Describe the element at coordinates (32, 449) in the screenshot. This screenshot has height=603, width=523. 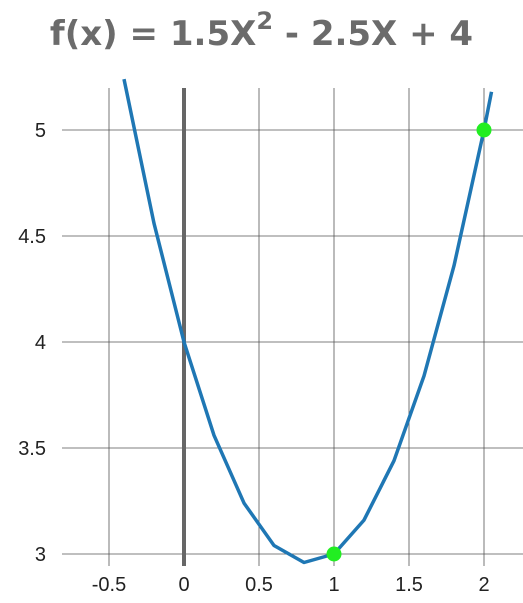
I see `y-tick-label: 3.5` at that location.